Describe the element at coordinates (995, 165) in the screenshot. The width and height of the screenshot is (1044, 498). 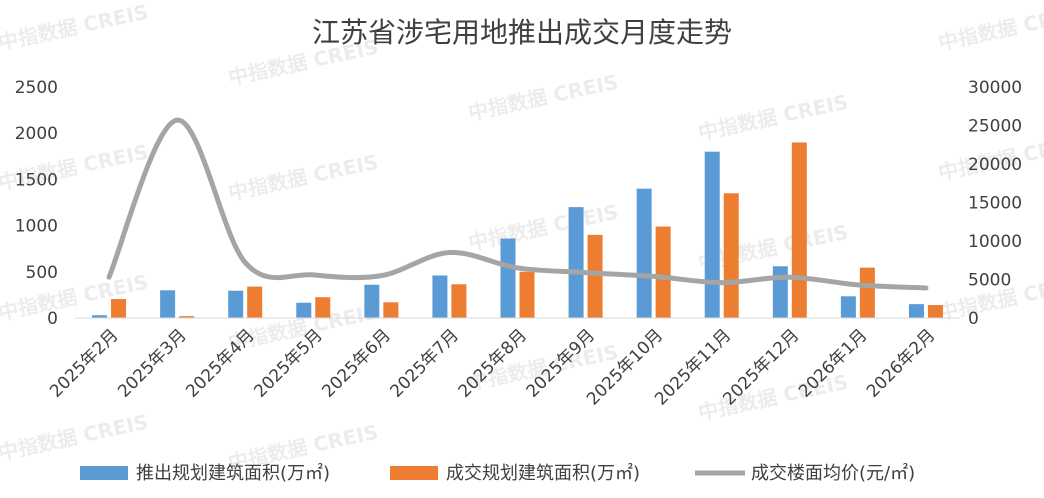
I see `right-tick-label: 20000` at that location.